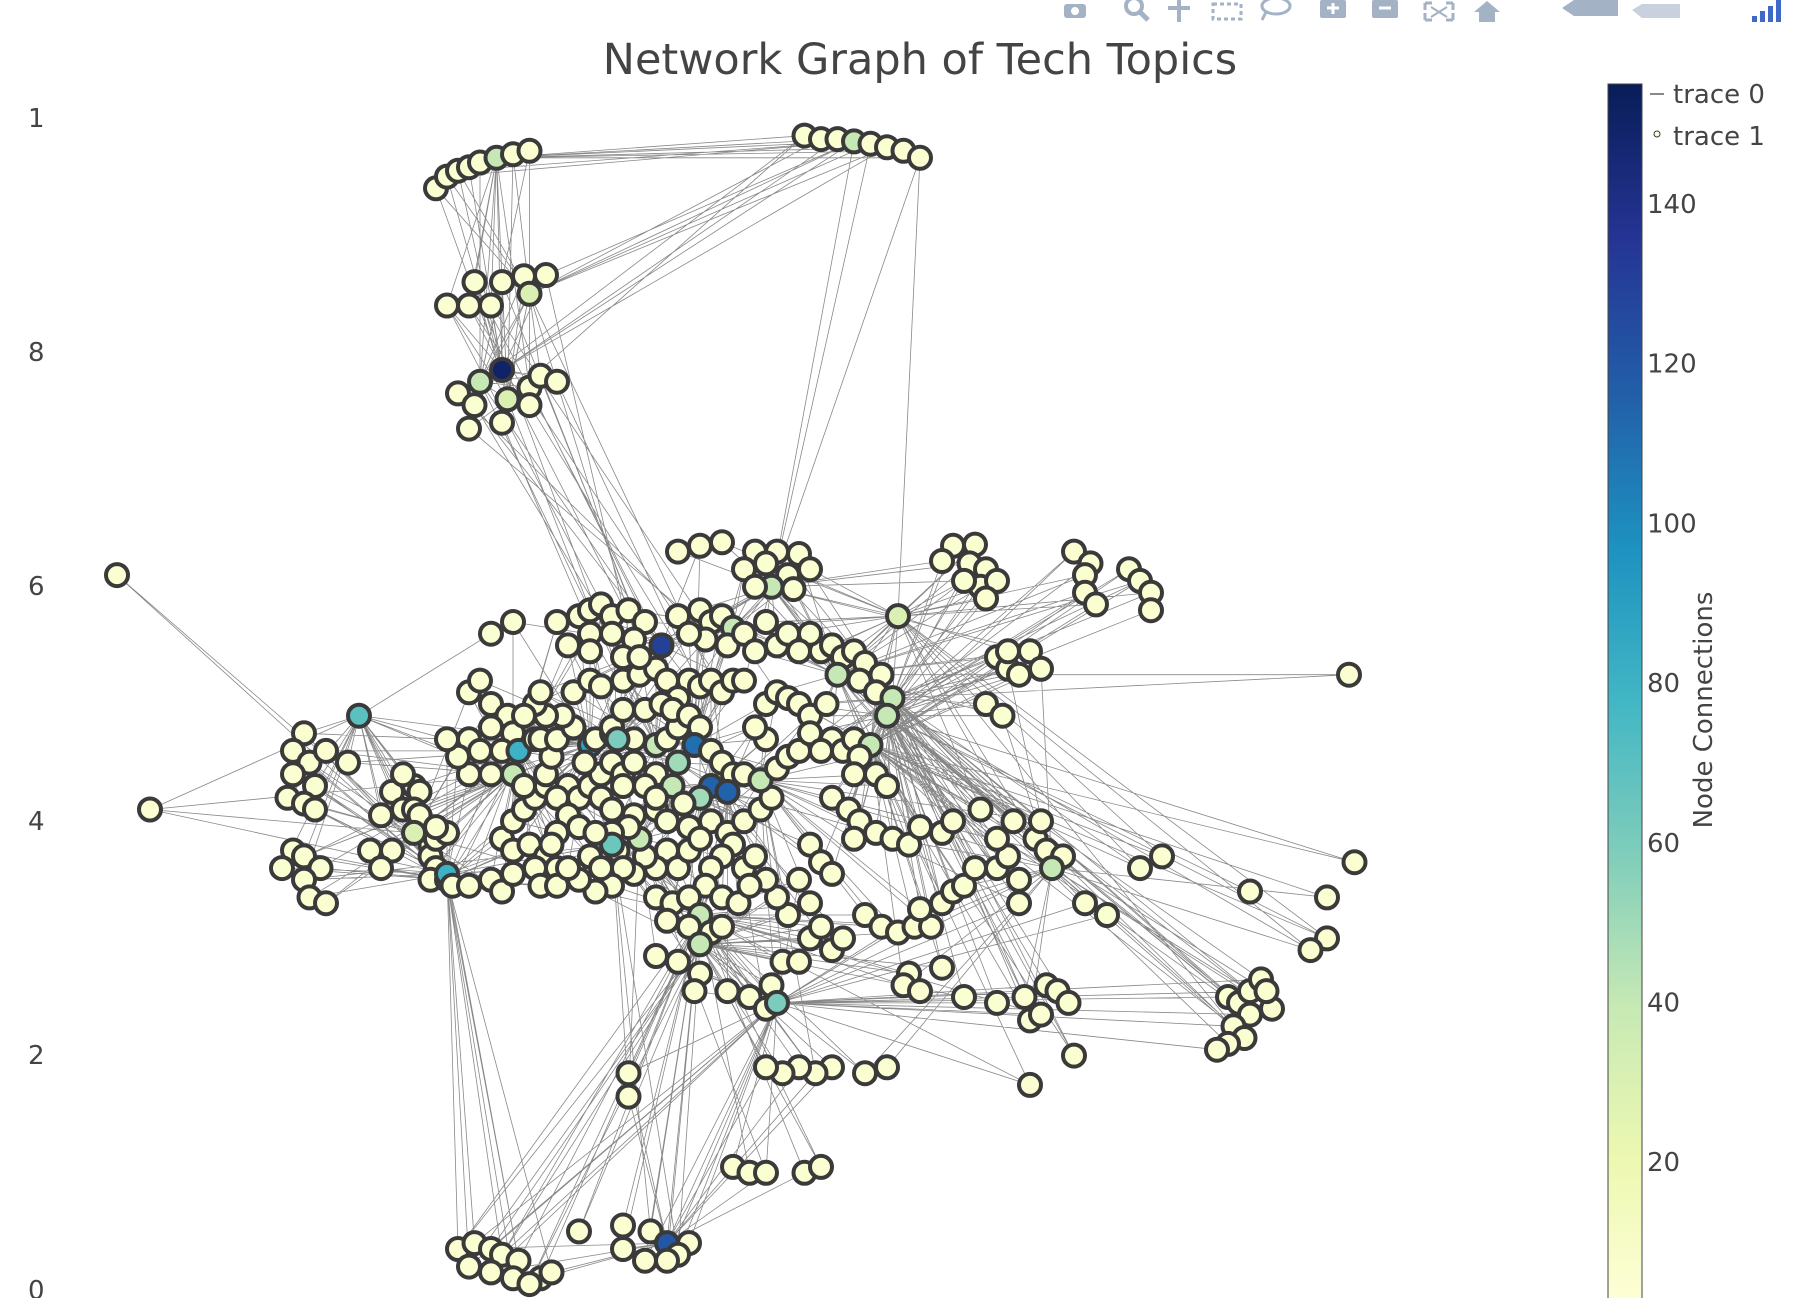  I want to click on hover-closest-icon, so click(1589, 11).